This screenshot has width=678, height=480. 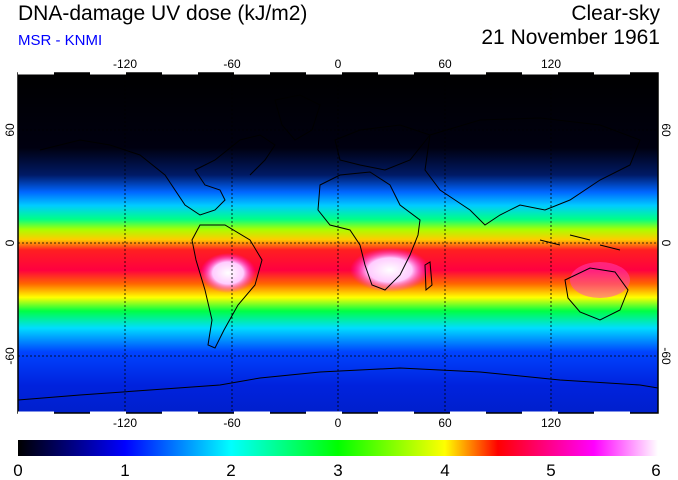 I want to click on colorbar-tick-6: 6, so click(x=655, y=470).